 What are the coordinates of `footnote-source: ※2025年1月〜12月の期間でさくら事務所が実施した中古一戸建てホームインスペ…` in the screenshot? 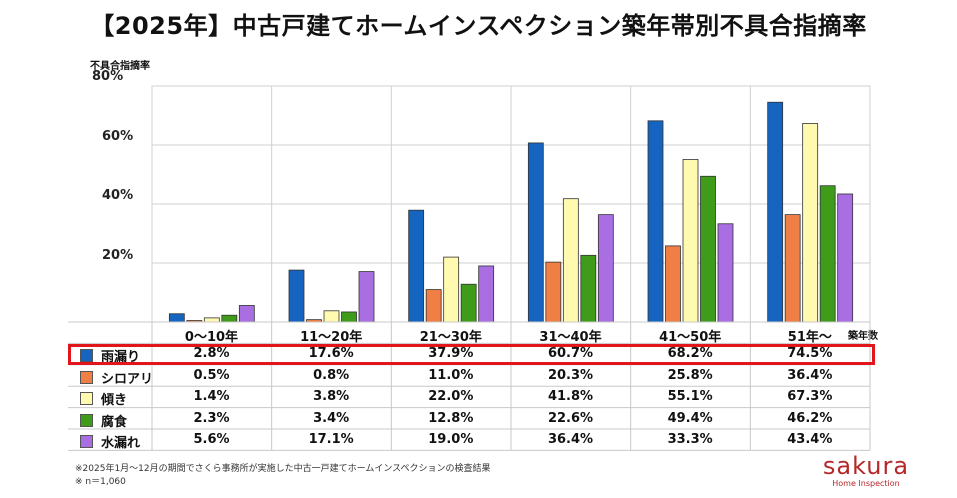 It's located at (283, 469).